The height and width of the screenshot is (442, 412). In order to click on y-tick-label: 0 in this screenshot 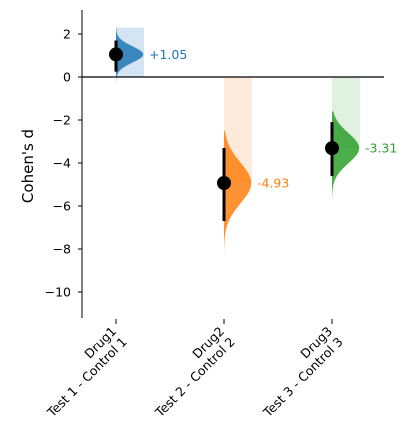, I will do `click(67, 77)`.